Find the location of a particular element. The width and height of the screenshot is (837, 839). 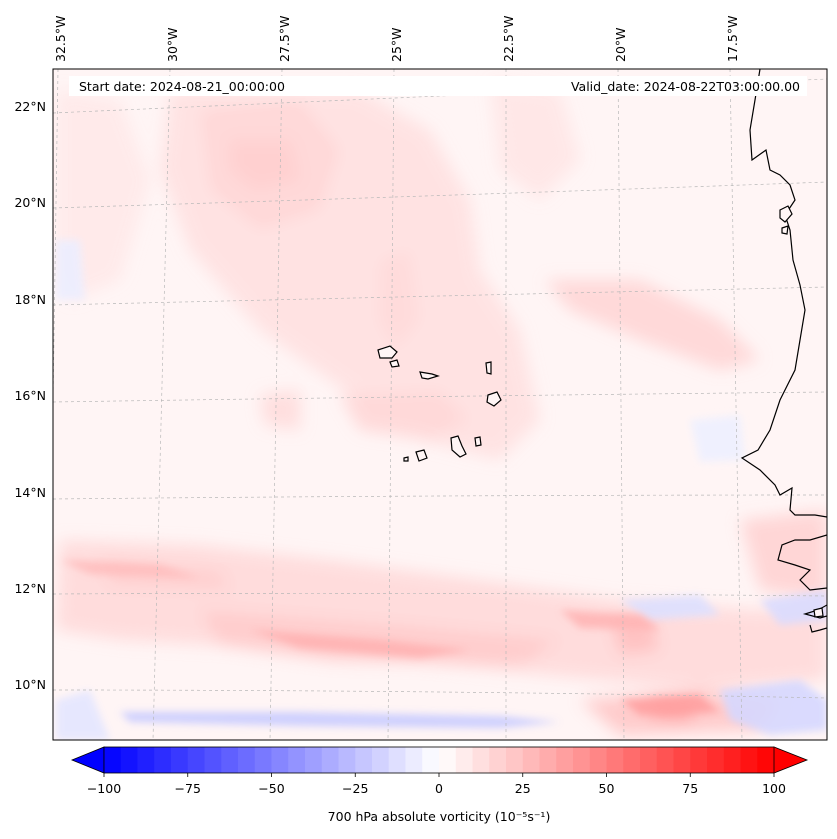

latitude-labels: 22°N 20°N 18°N 16°N 14°N 12°N 10°N is located at coordinates (30, 395).